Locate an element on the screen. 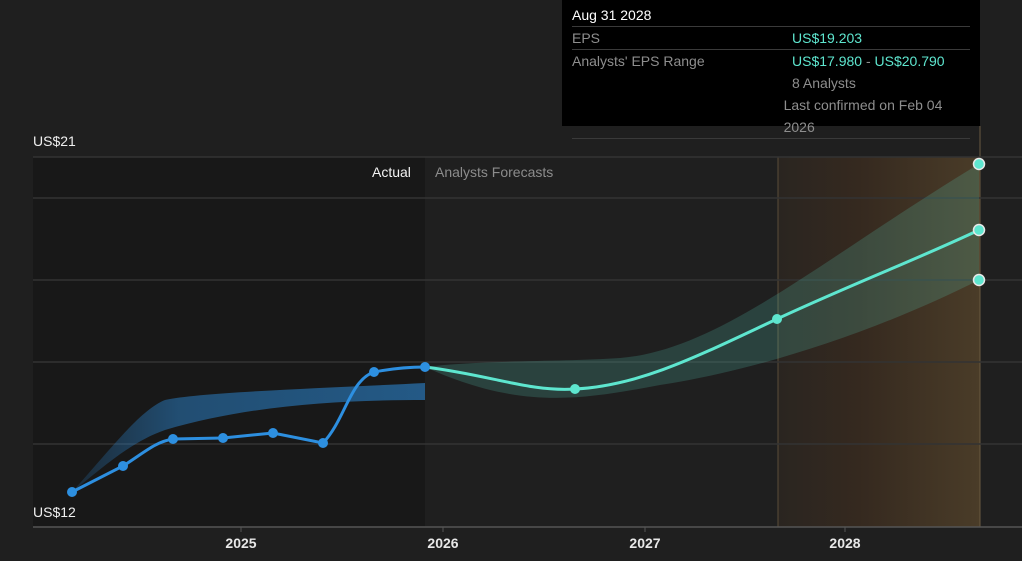 This screenshot has height=561, width=1022. tooltip-eps-label: EPS is located at coordinates (586, 38).